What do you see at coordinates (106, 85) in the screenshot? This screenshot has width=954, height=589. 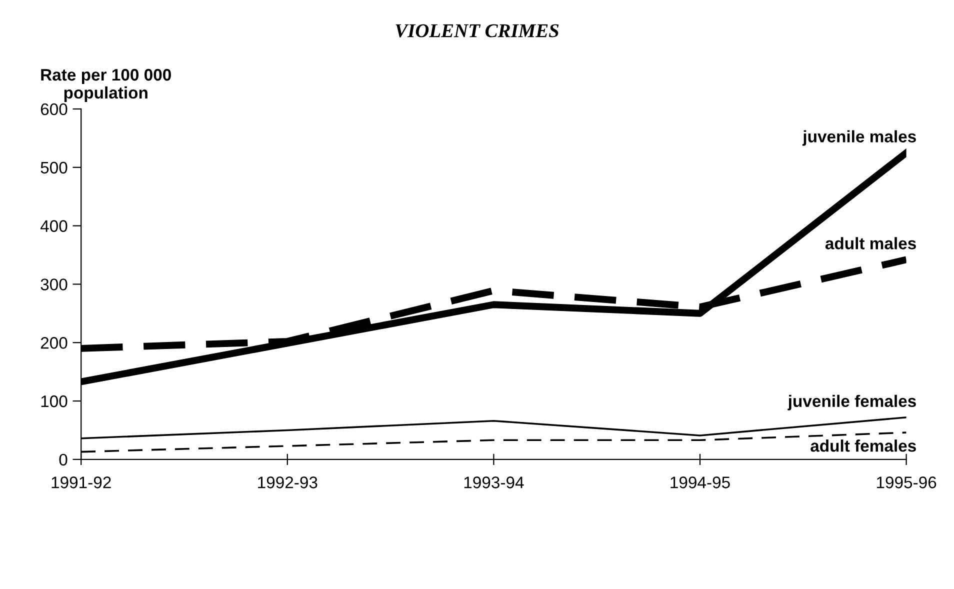 I see `y-axis-title: Rate per 100 000 population` at bounding box center [106, 85].